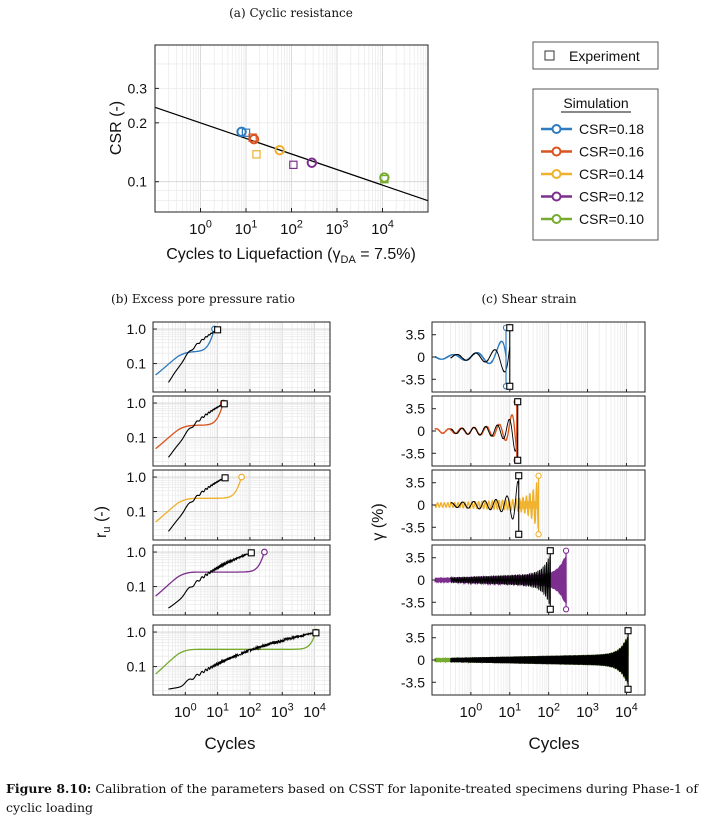 This screenshot has width=728, height=826. What do you see at coordinates (509, 711) in the screenshot?
I see `chart-c-x-tick-label: 10¹` at bounding box center [509, 711].